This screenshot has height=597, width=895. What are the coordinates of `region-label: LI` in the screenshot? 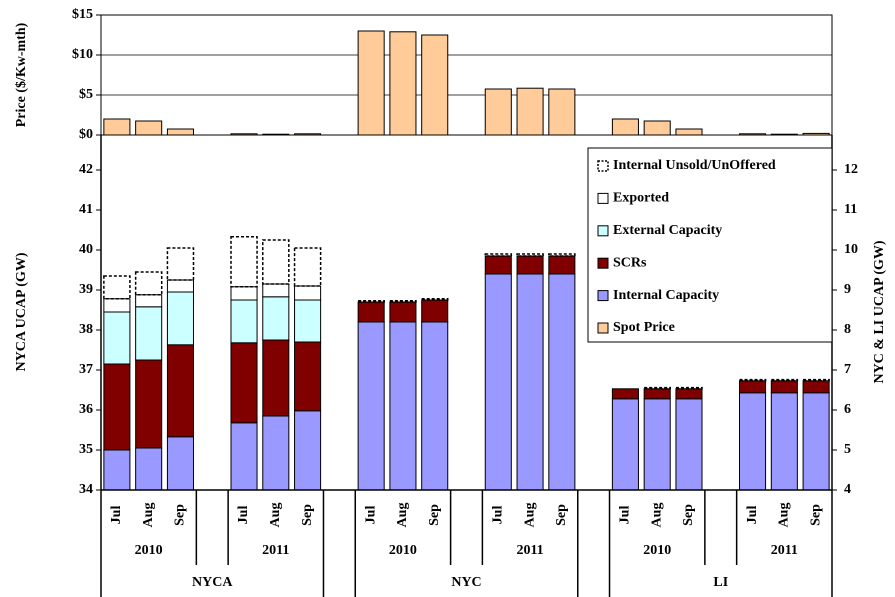 It's located at (720, 582).